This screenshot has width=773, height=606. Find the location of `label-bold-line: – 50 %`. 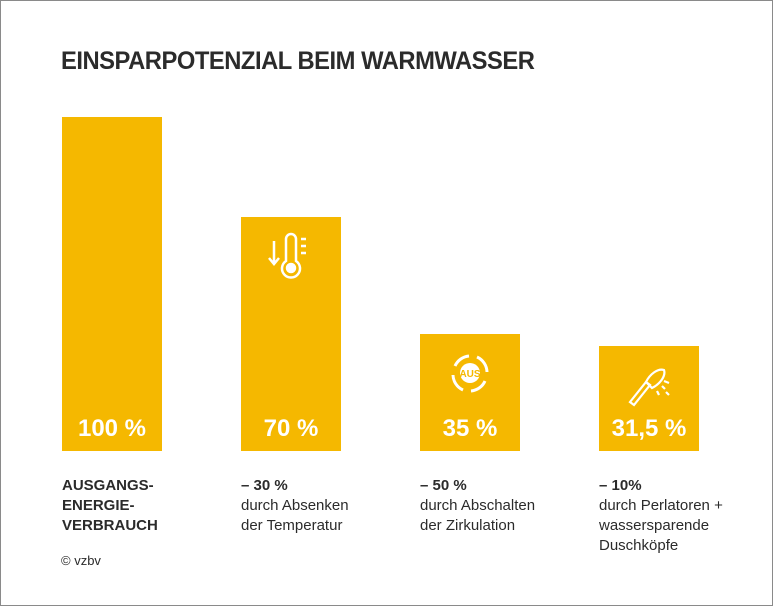

label-bold-line: – 50 % is located at coordinates (443, 485).